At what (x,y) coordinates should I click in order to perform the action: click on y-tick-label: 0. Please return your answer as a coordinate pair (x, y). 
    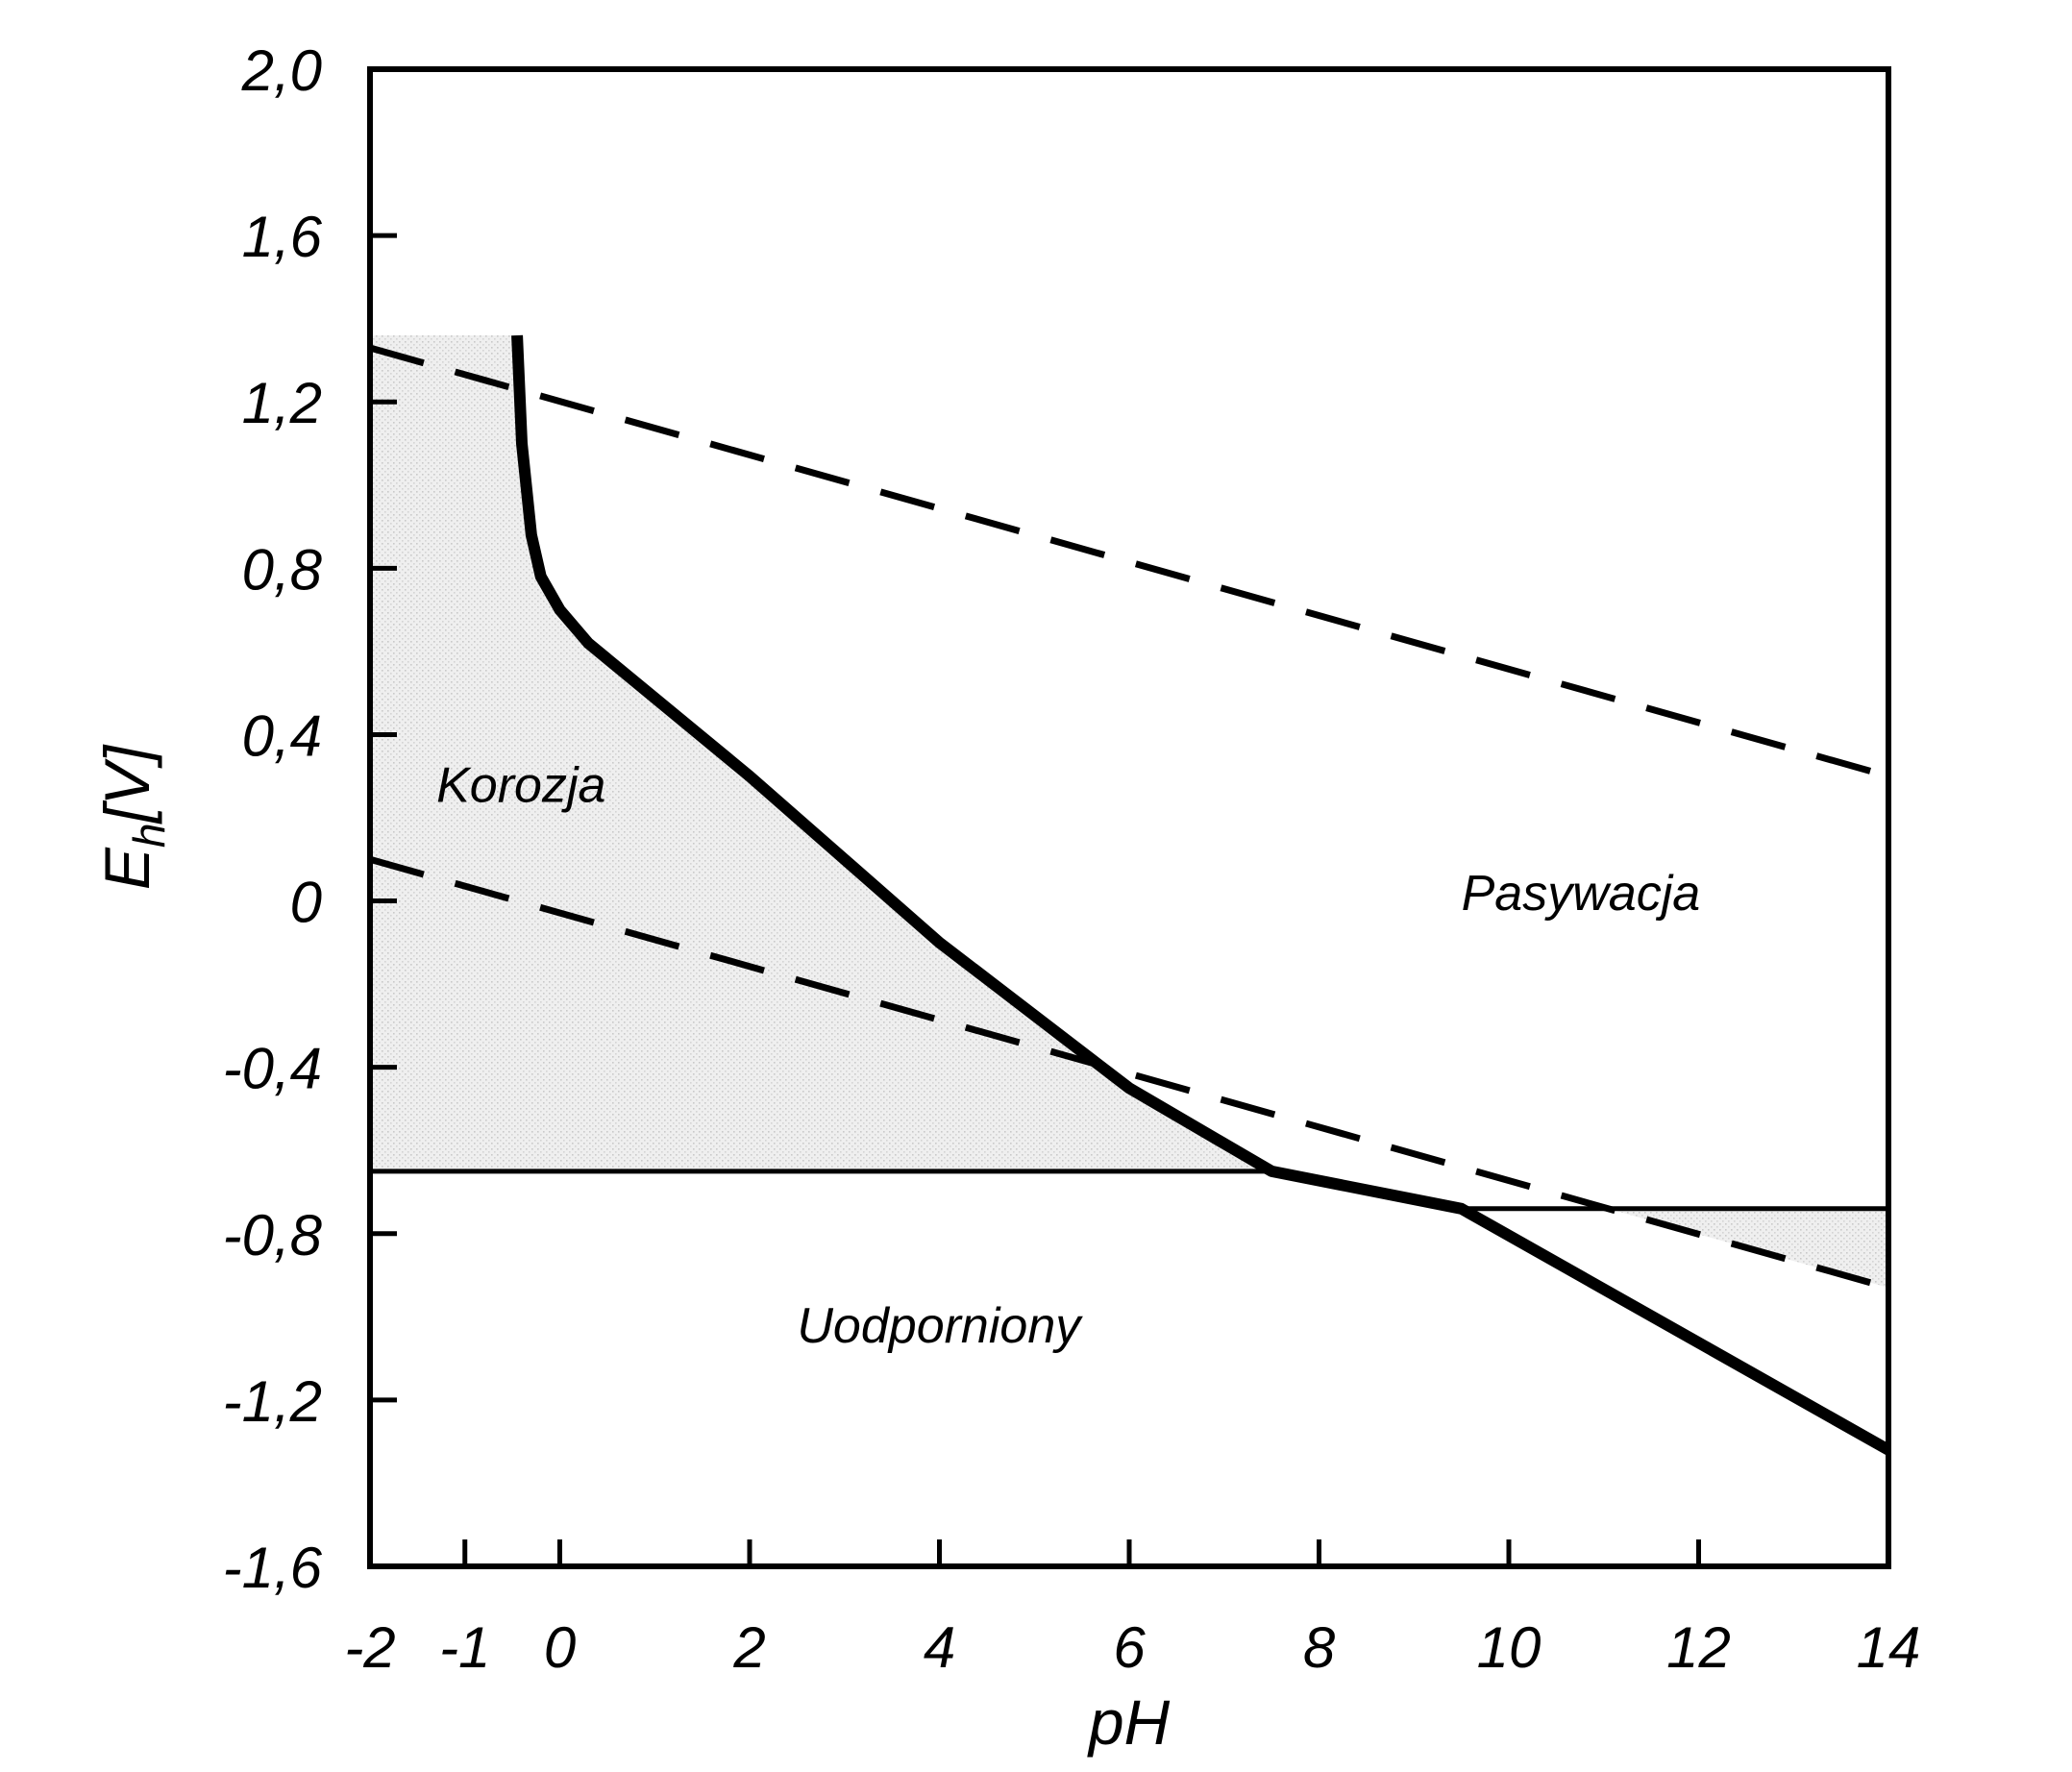
    Looking at the image, I should click on (306, 903).